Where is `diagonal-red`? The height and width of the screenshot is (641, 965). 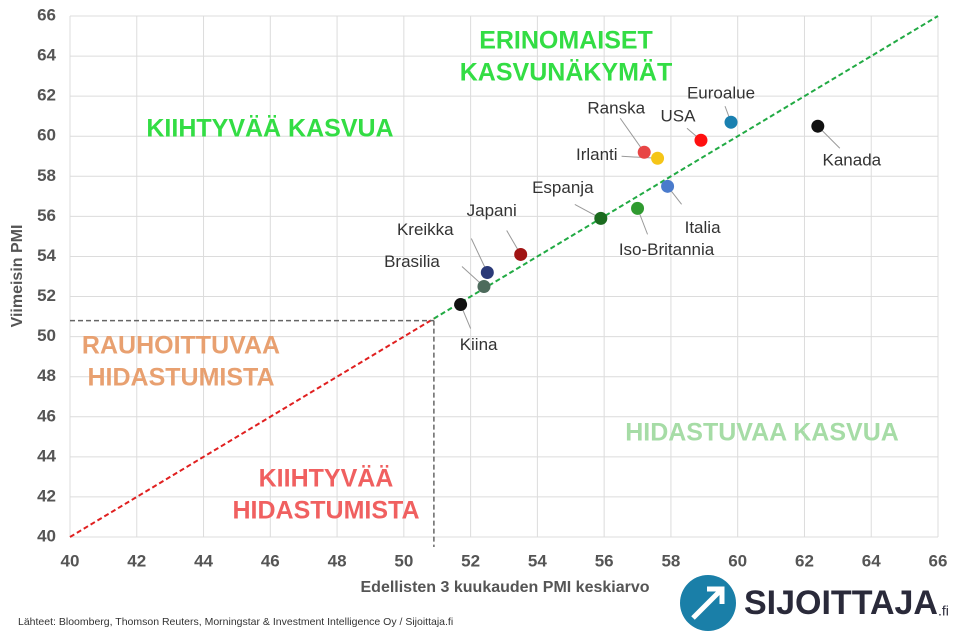
diagonal-red is located at coordinates (252, 427).